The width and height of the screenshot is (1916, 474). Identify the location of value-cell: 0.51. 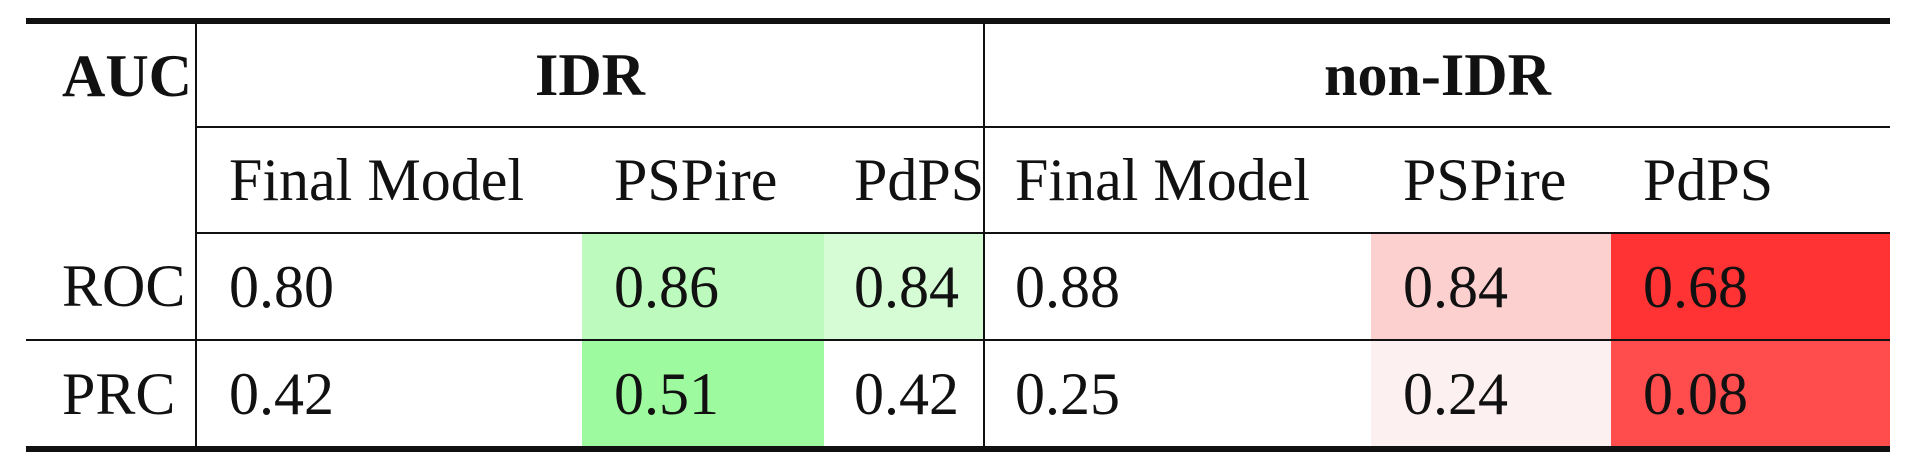
(703, 394).